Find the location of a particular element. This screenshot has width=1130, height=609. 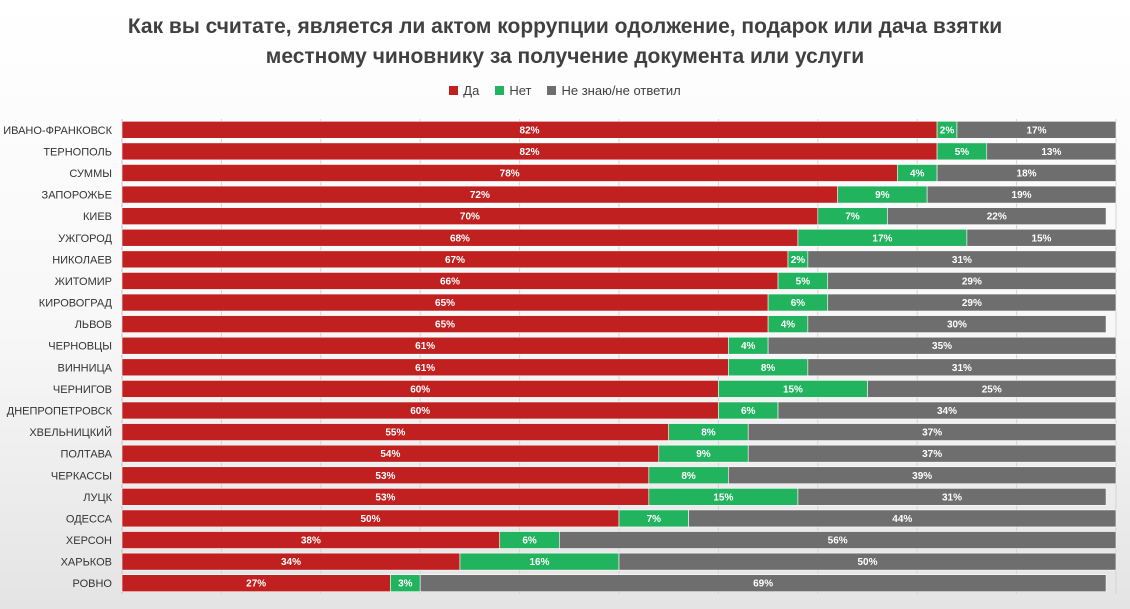

data-label-series-2: 17% is located at coordinates (1036, 130).